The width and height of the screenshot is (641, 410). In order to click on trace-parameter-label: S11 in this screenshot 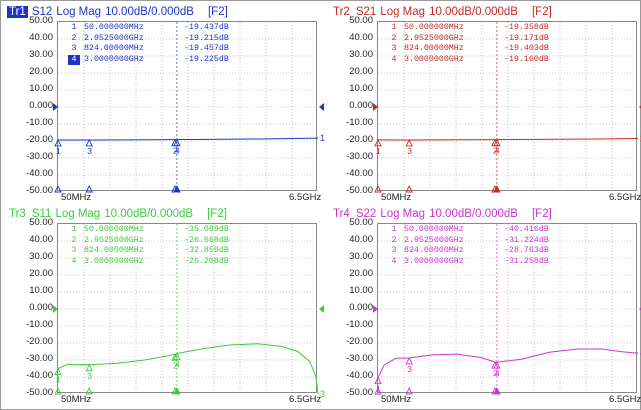, I will do `click(41, 214)`.